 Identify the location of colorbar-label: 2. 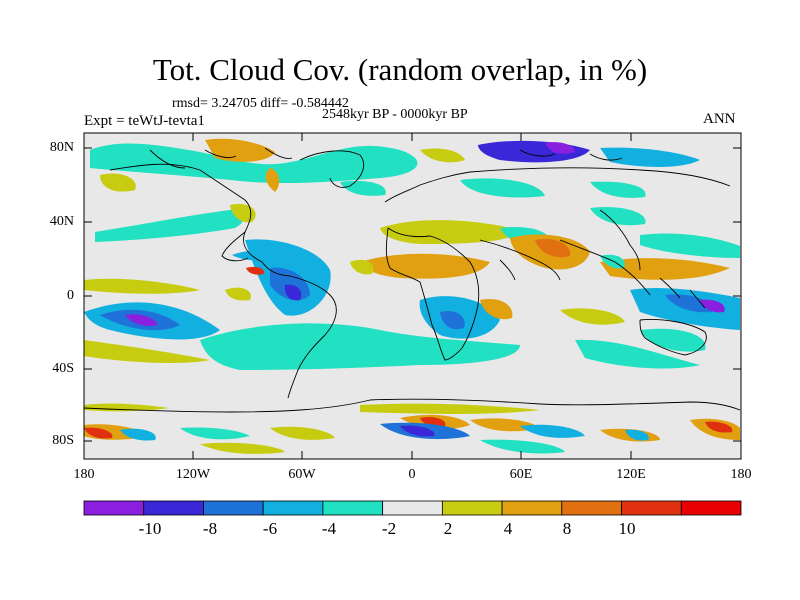
(448, 528).